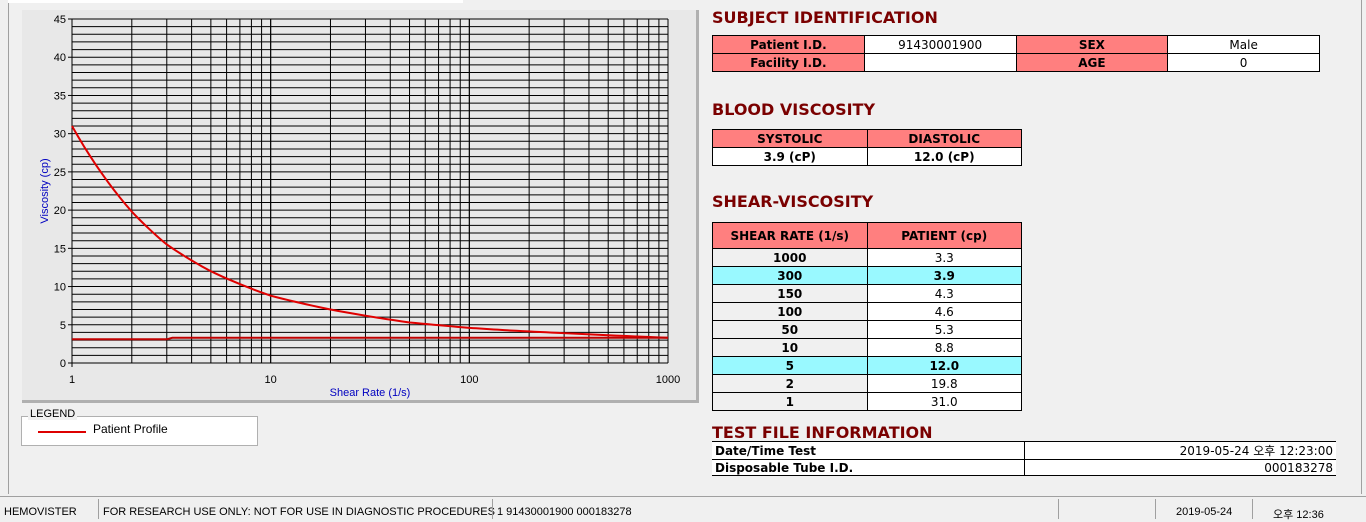 The width and height of the screenshot is (1366, 522). I want to click on shear-rate-cell: 50, so click(790, 329).